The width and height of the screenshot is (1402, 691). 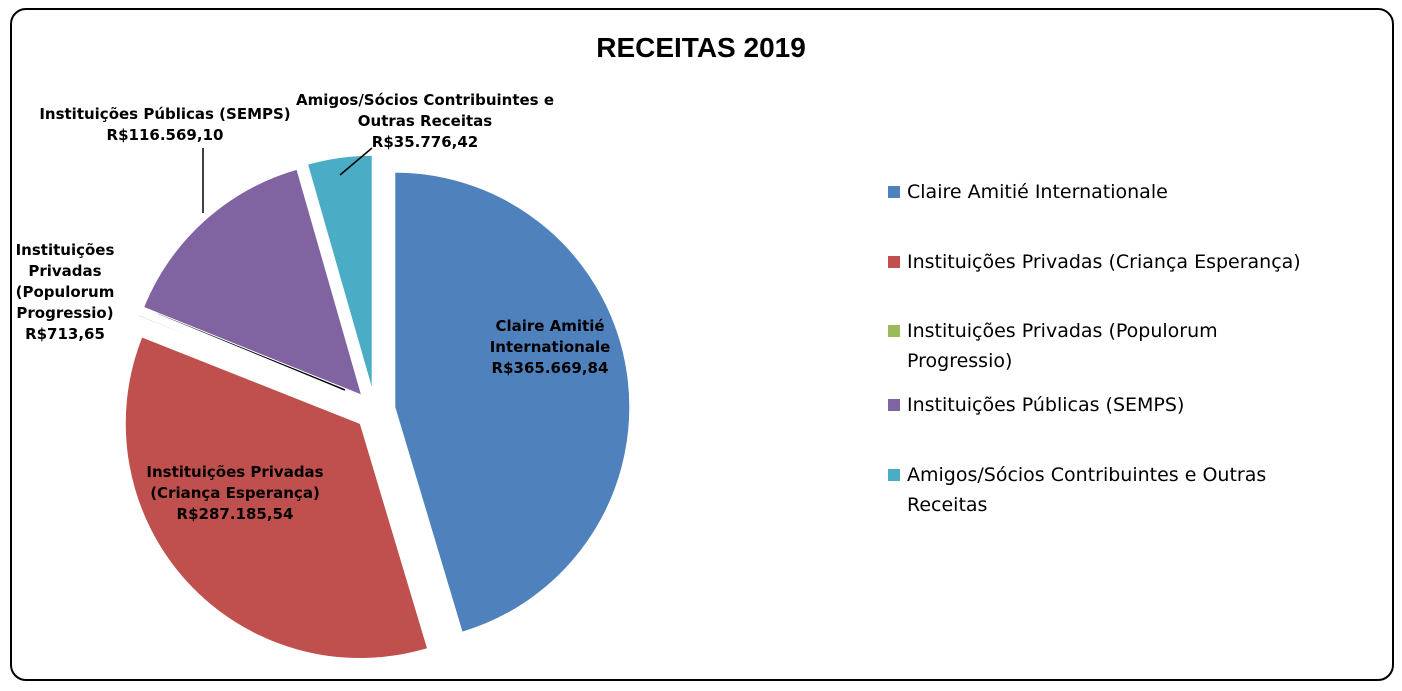 What do you see at coordinates (356, 161) in the screenshot?
I see `leader-line` at bounding box center [356, 161].